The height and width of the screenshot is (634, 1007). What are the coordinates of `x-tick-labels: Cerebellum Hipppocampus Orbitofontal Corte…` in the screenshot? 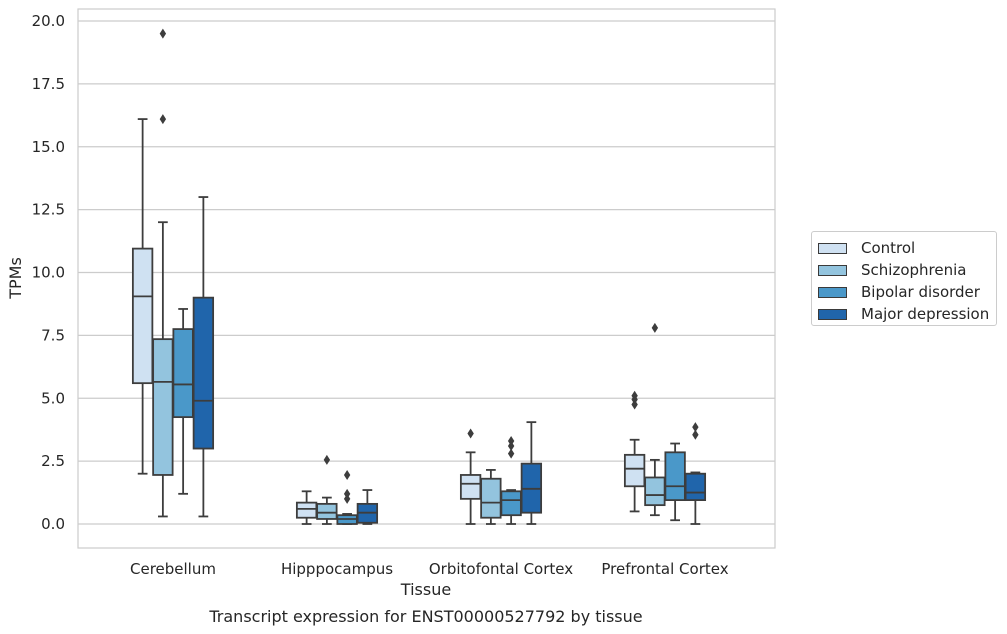 It's located at (429, 569).